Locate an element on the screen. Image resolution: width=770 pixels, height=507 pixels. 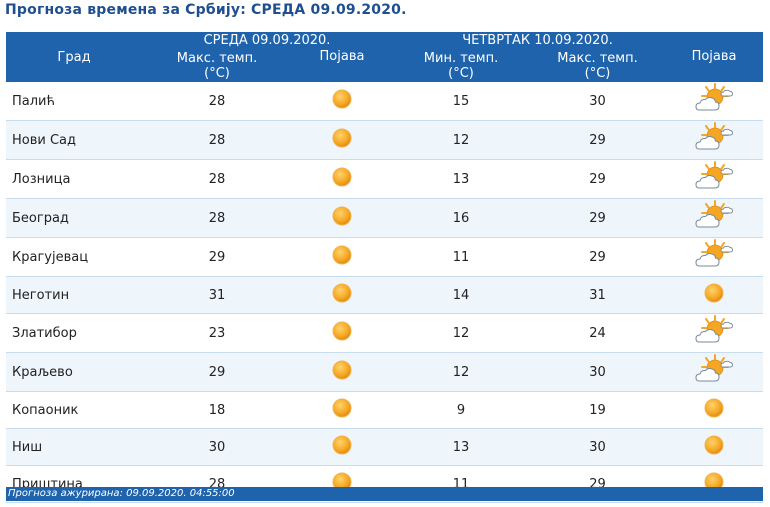
city-name: Краљево is located at coordinates (74, 372).